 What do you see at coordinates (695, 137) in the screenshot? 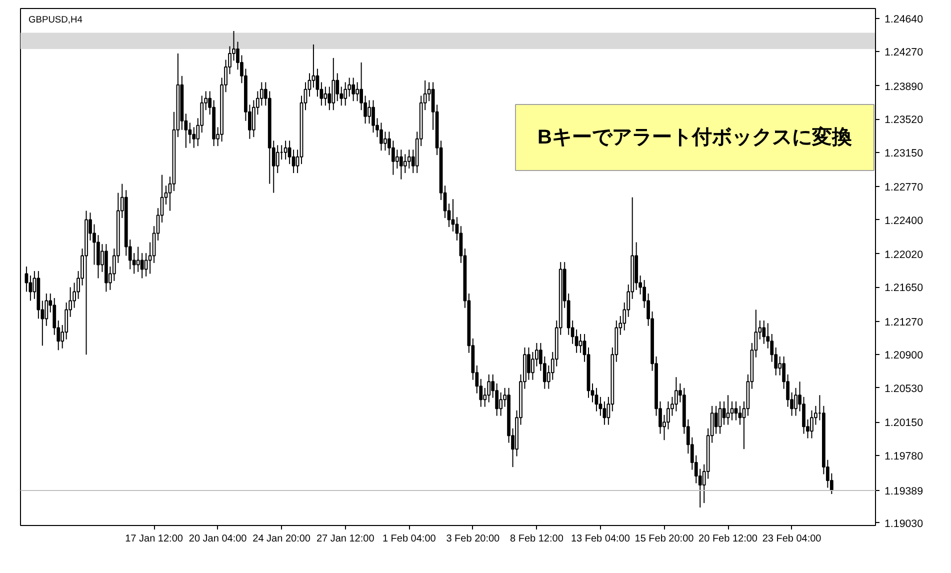
I see `annotation: Bキーでアラート付ボックスに変換` at bounding box center [695, 137].